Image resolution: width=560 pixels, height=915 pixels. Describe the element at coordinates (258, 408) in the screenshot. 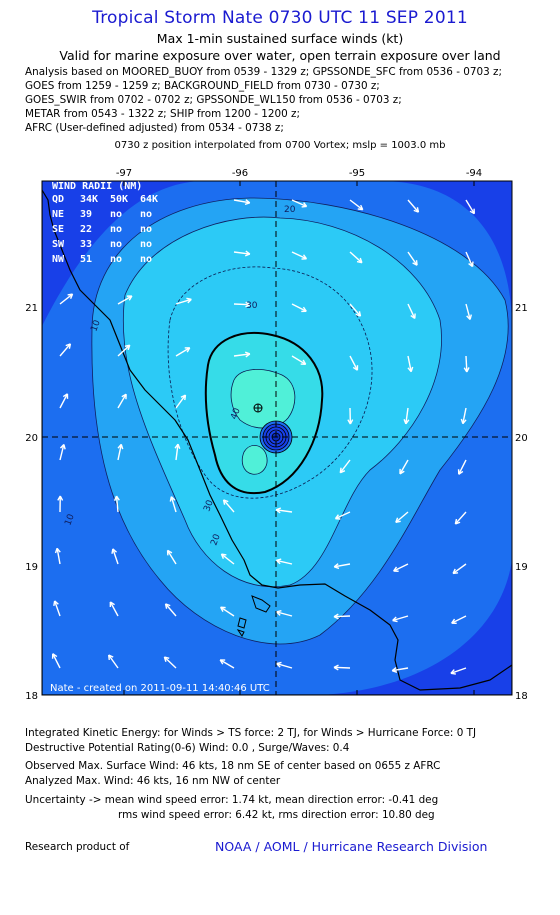

I see `max-wind-marker` at that location.